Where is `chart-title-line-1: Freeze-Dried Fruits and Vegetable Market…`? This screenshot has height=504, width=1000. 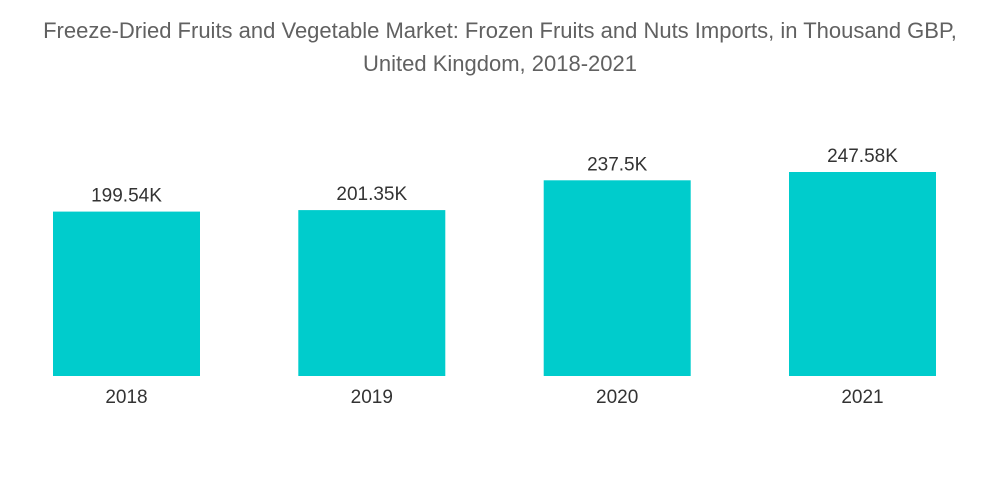
chart-title-line-1: Freeze-Dried Fruits and Vegetable Market… is located at coordinates (500, 30).